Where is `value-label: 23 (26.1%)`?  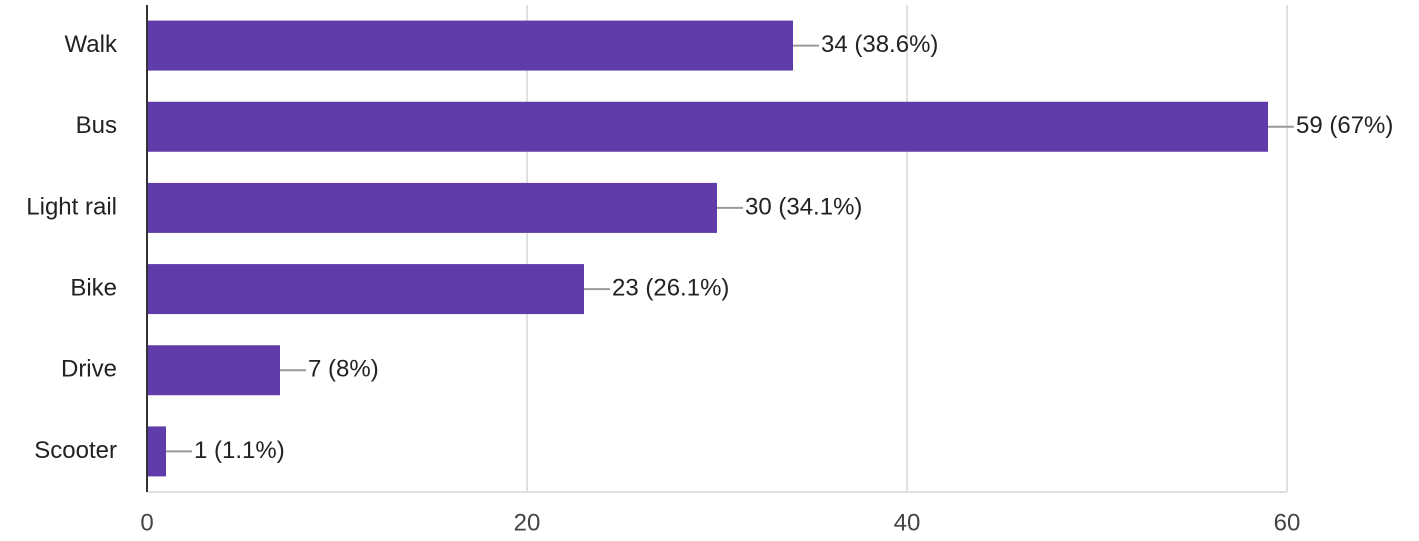
value-label: 23 (26.1%) is located at coordinates (670, 287).